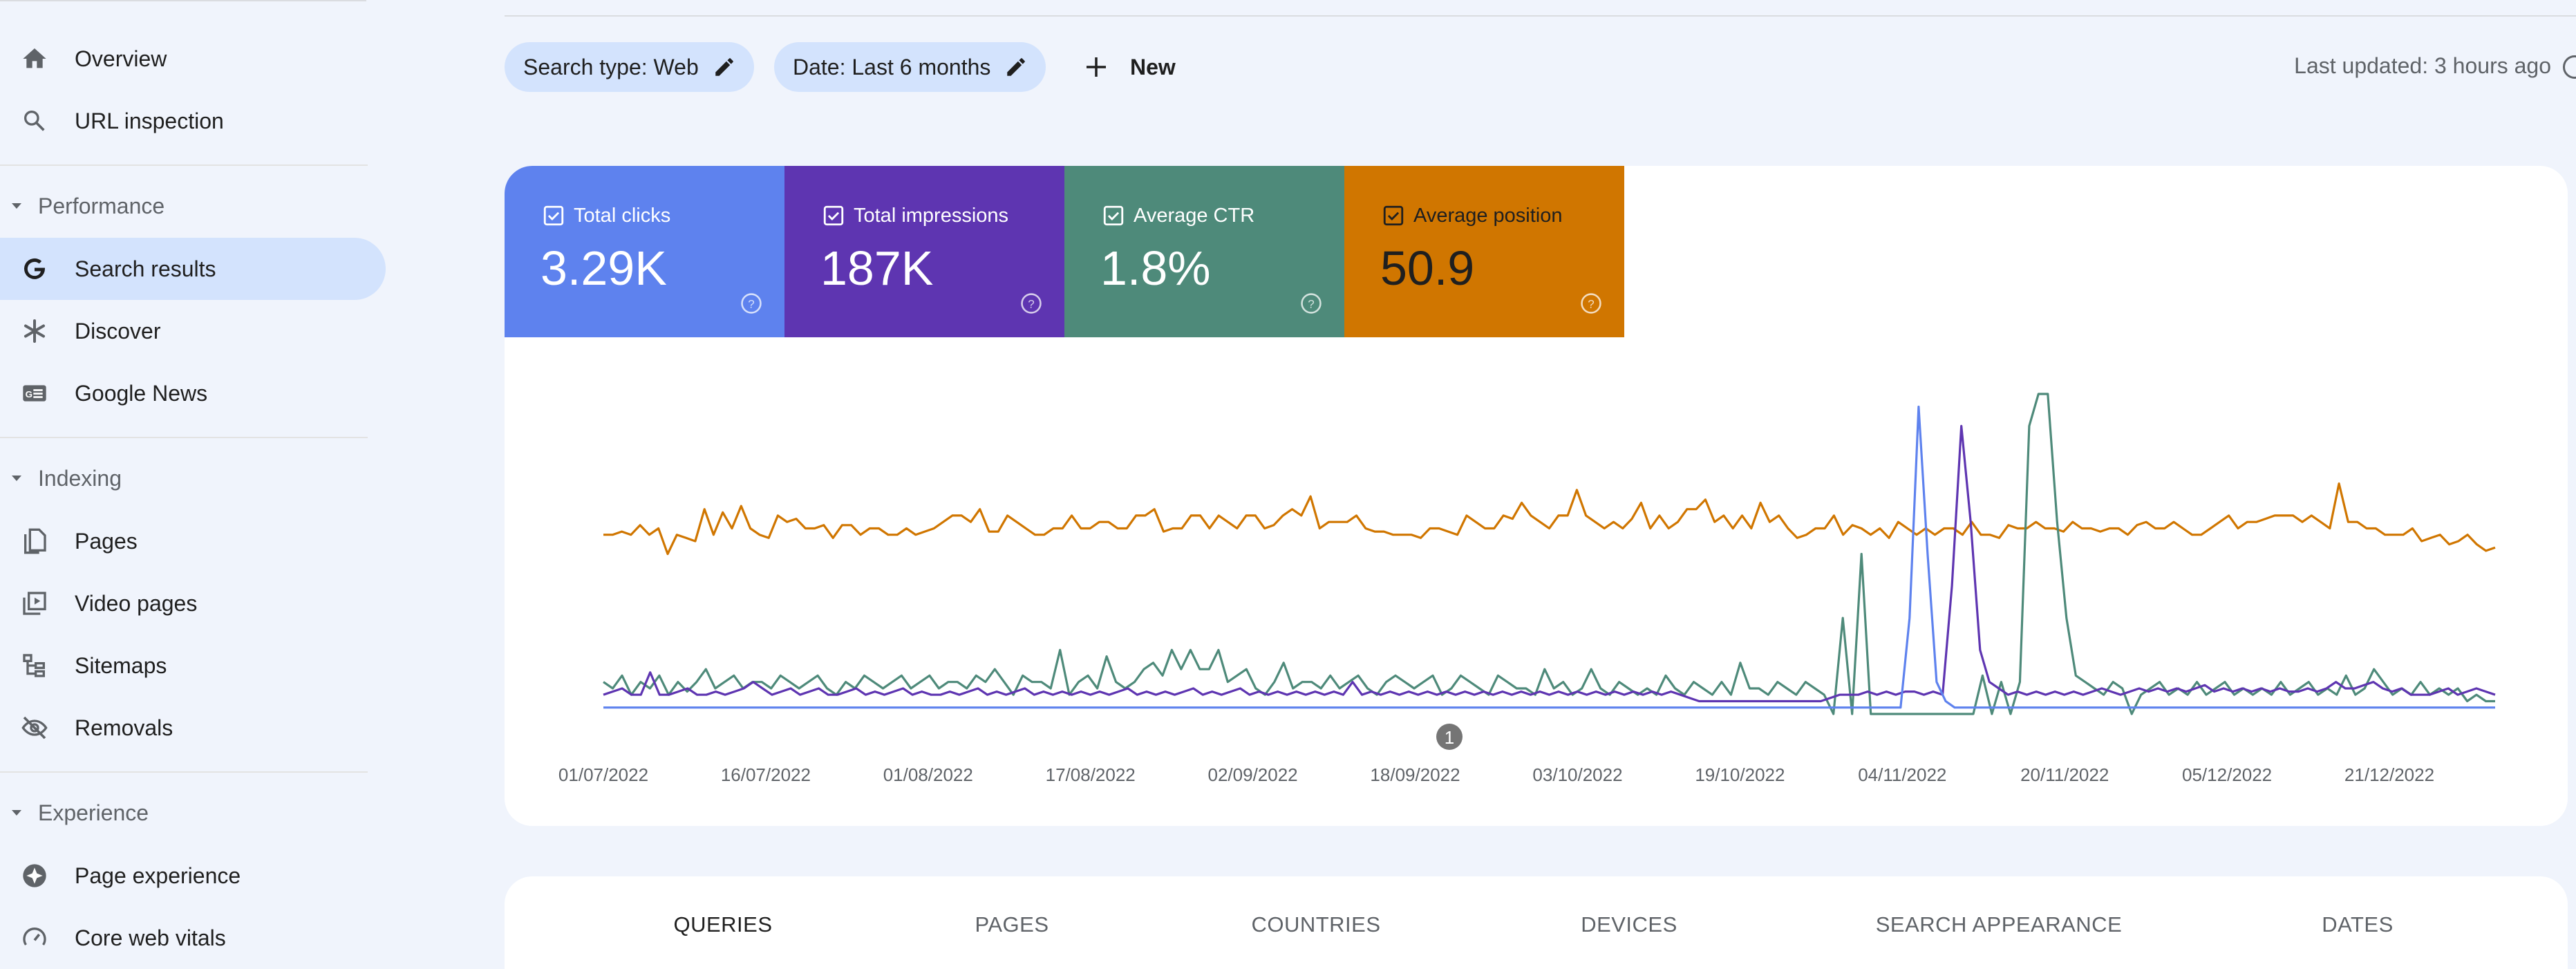 This screenshot has height=969, width=2576. I want to click on sidebar-item-label: Page experience, so click(158, 875).